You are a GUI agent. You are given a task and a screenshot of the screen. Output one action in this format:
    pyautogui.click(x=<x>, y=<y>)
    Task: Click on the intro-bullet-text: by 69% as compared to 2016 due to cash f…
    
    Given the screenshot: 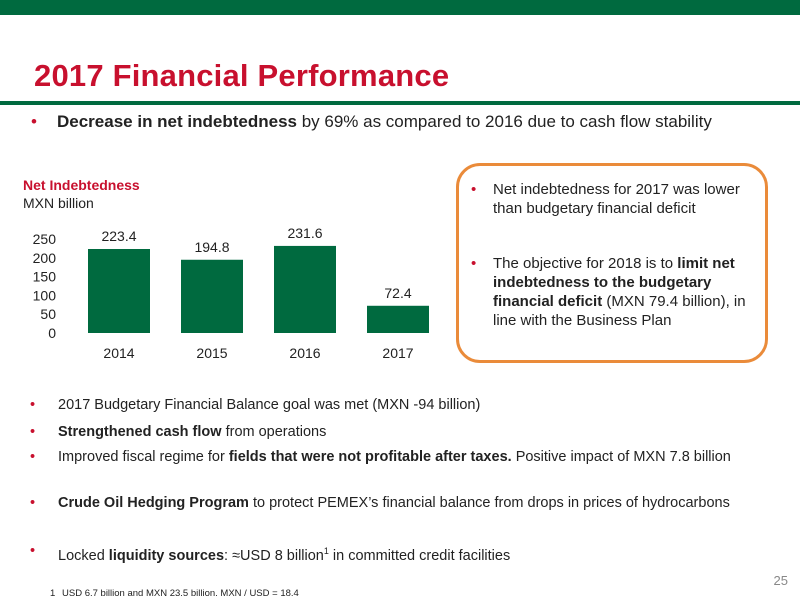 What is the action you would take?
    pyautogui.click(x=504, y=121)
    